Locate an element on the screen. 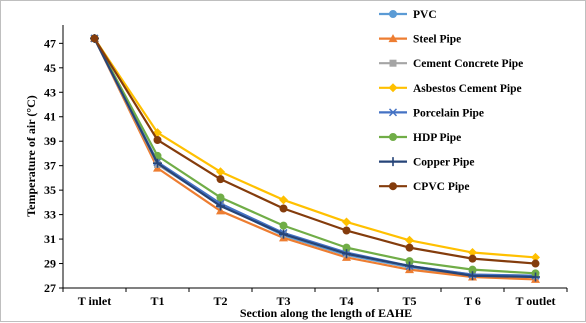 Image resolution: width=586 pixels, height=323 pixels. x-tick-label: T inlet is located at coordinates (94, 301).